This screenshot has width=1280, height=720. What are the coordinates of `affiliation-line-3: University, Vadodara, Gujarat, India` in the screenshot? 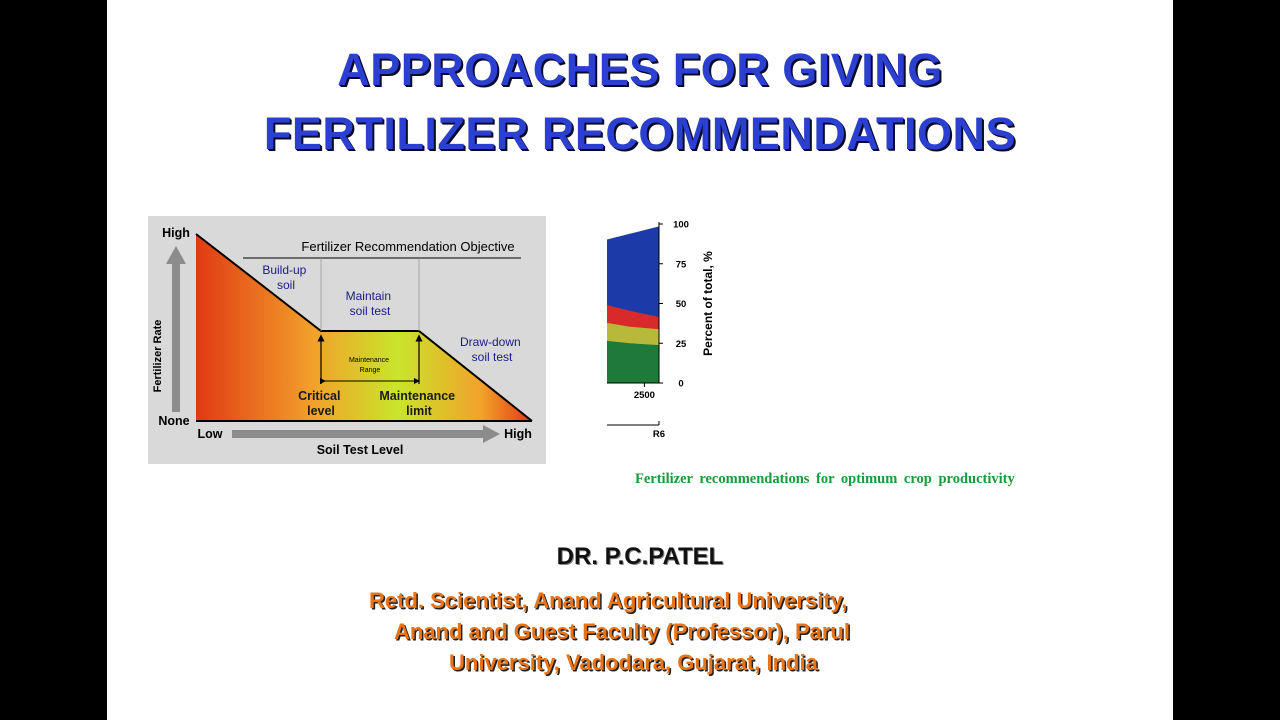 It's located at (633, 662).